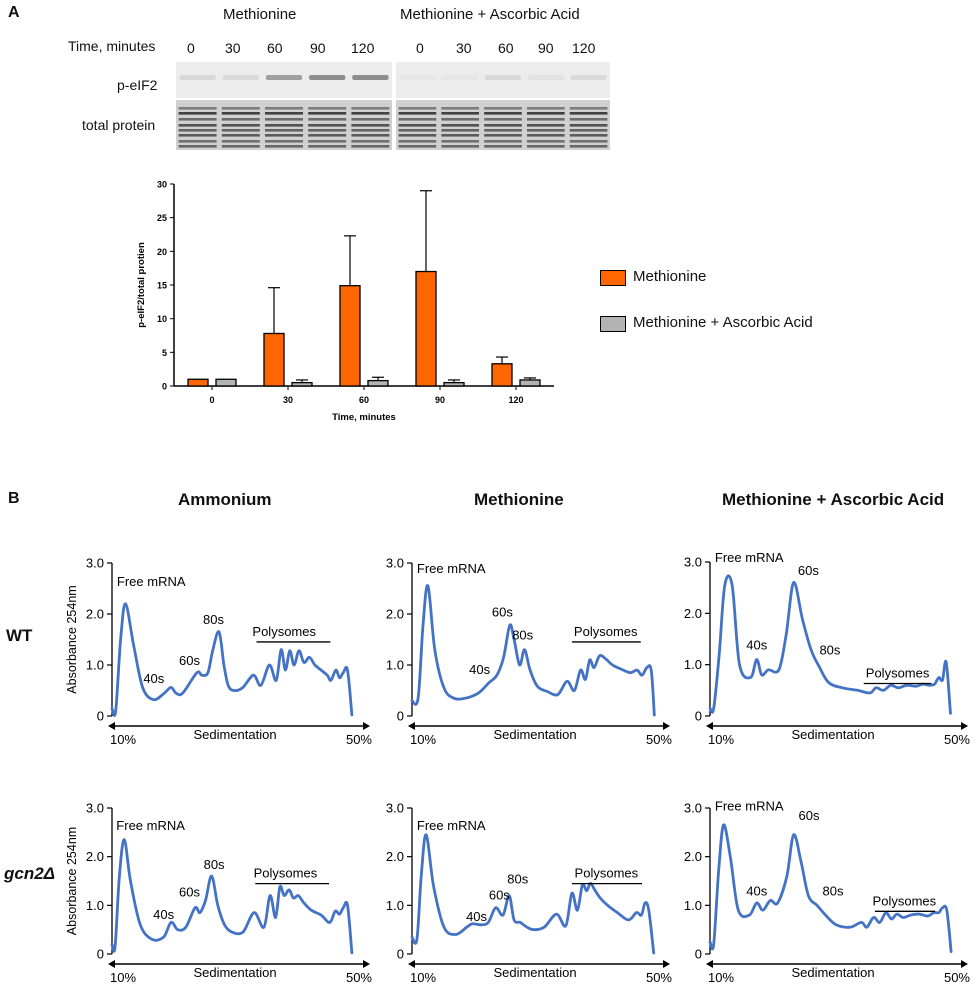 The width and height of the screenshot is (978, 998). What do you see at coordinates (14, 12) in the screenshot?
I see `panel-a-letter: A` at bounding box center [14, 12].